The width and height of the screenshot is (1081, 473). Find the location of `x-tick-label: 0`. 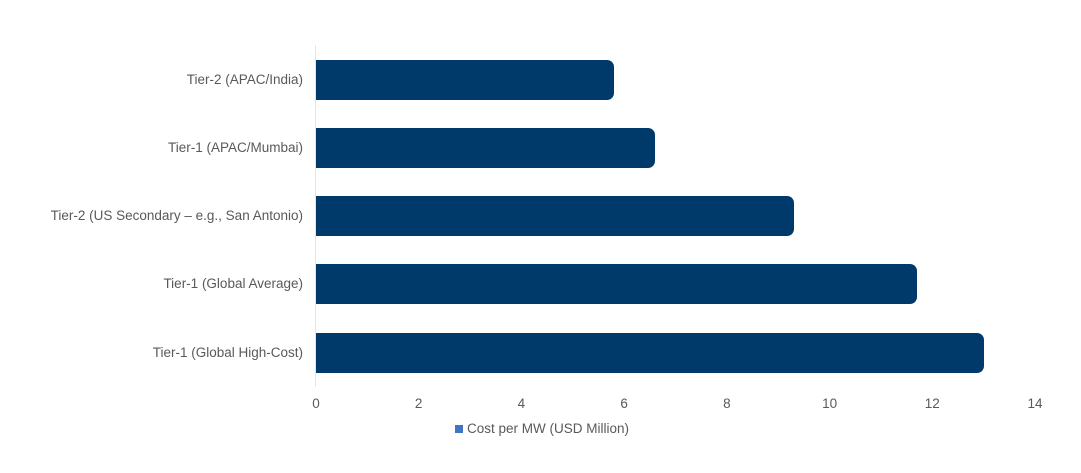

x-tick-label: 0 is located at coordinates (316, 403).